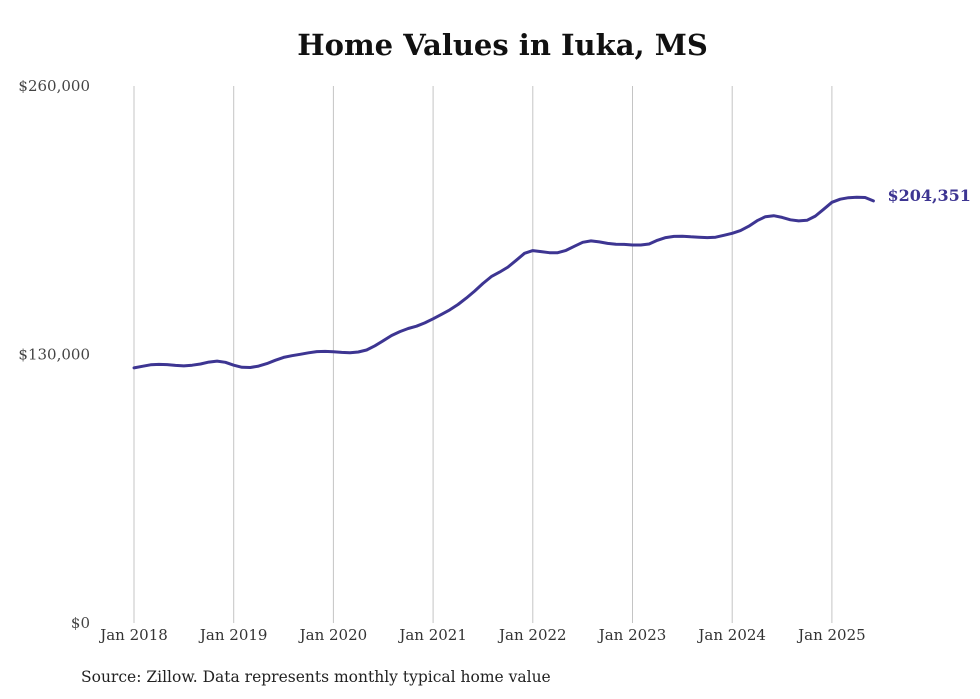  Describe the element at coordinates (54, 86) in the screenshot. I see `y-tick-label: $260,000` at that location.